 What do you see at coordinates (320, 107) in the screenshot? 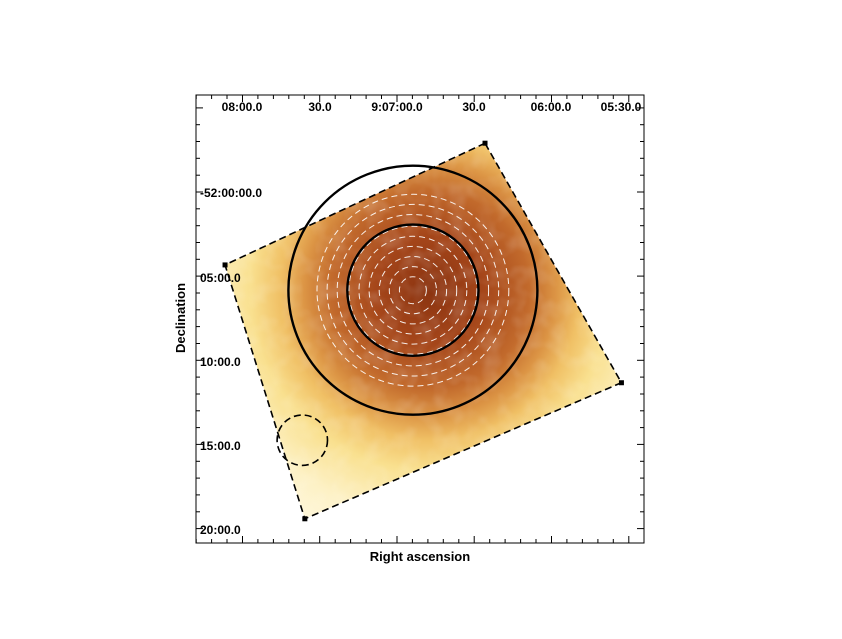
I see `x-tick-label-1: 30.0` at bounding box center [320, 107].